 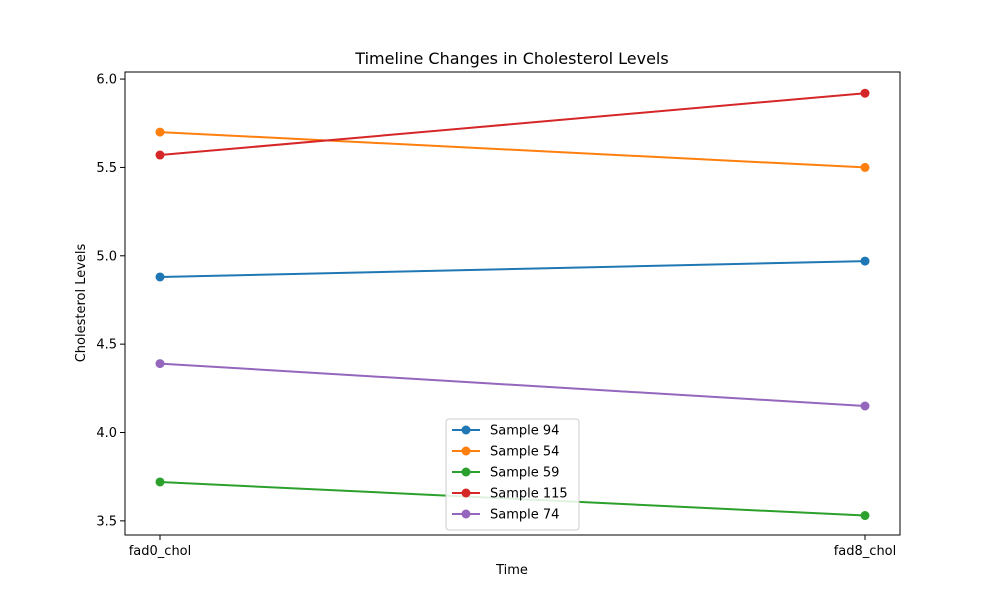 I want to click on y-axis: 3.5 4.0 4.5 5.0 5.5 6.0, so click(x=110, y=301).